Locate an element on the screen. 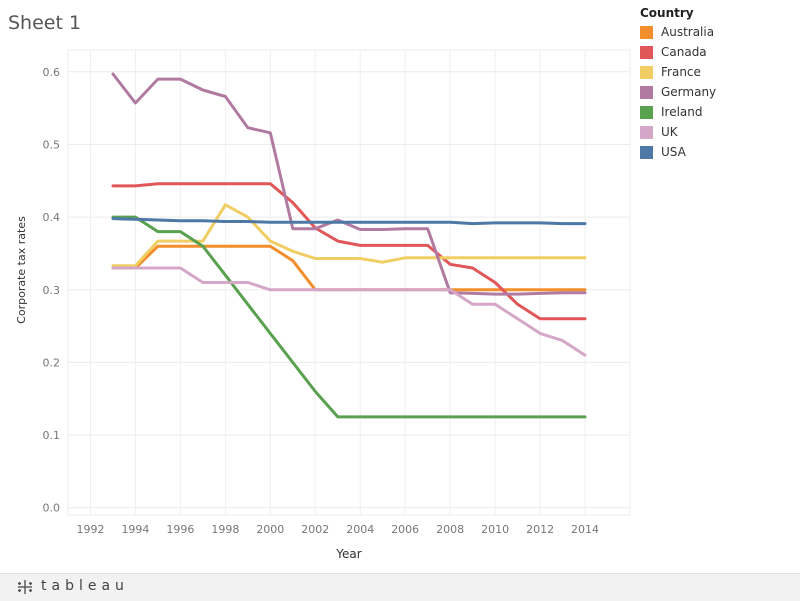 The width and height of the screenshot is (800, 601). y-tick-label: 0.5 is located at coordinates (52, 144).